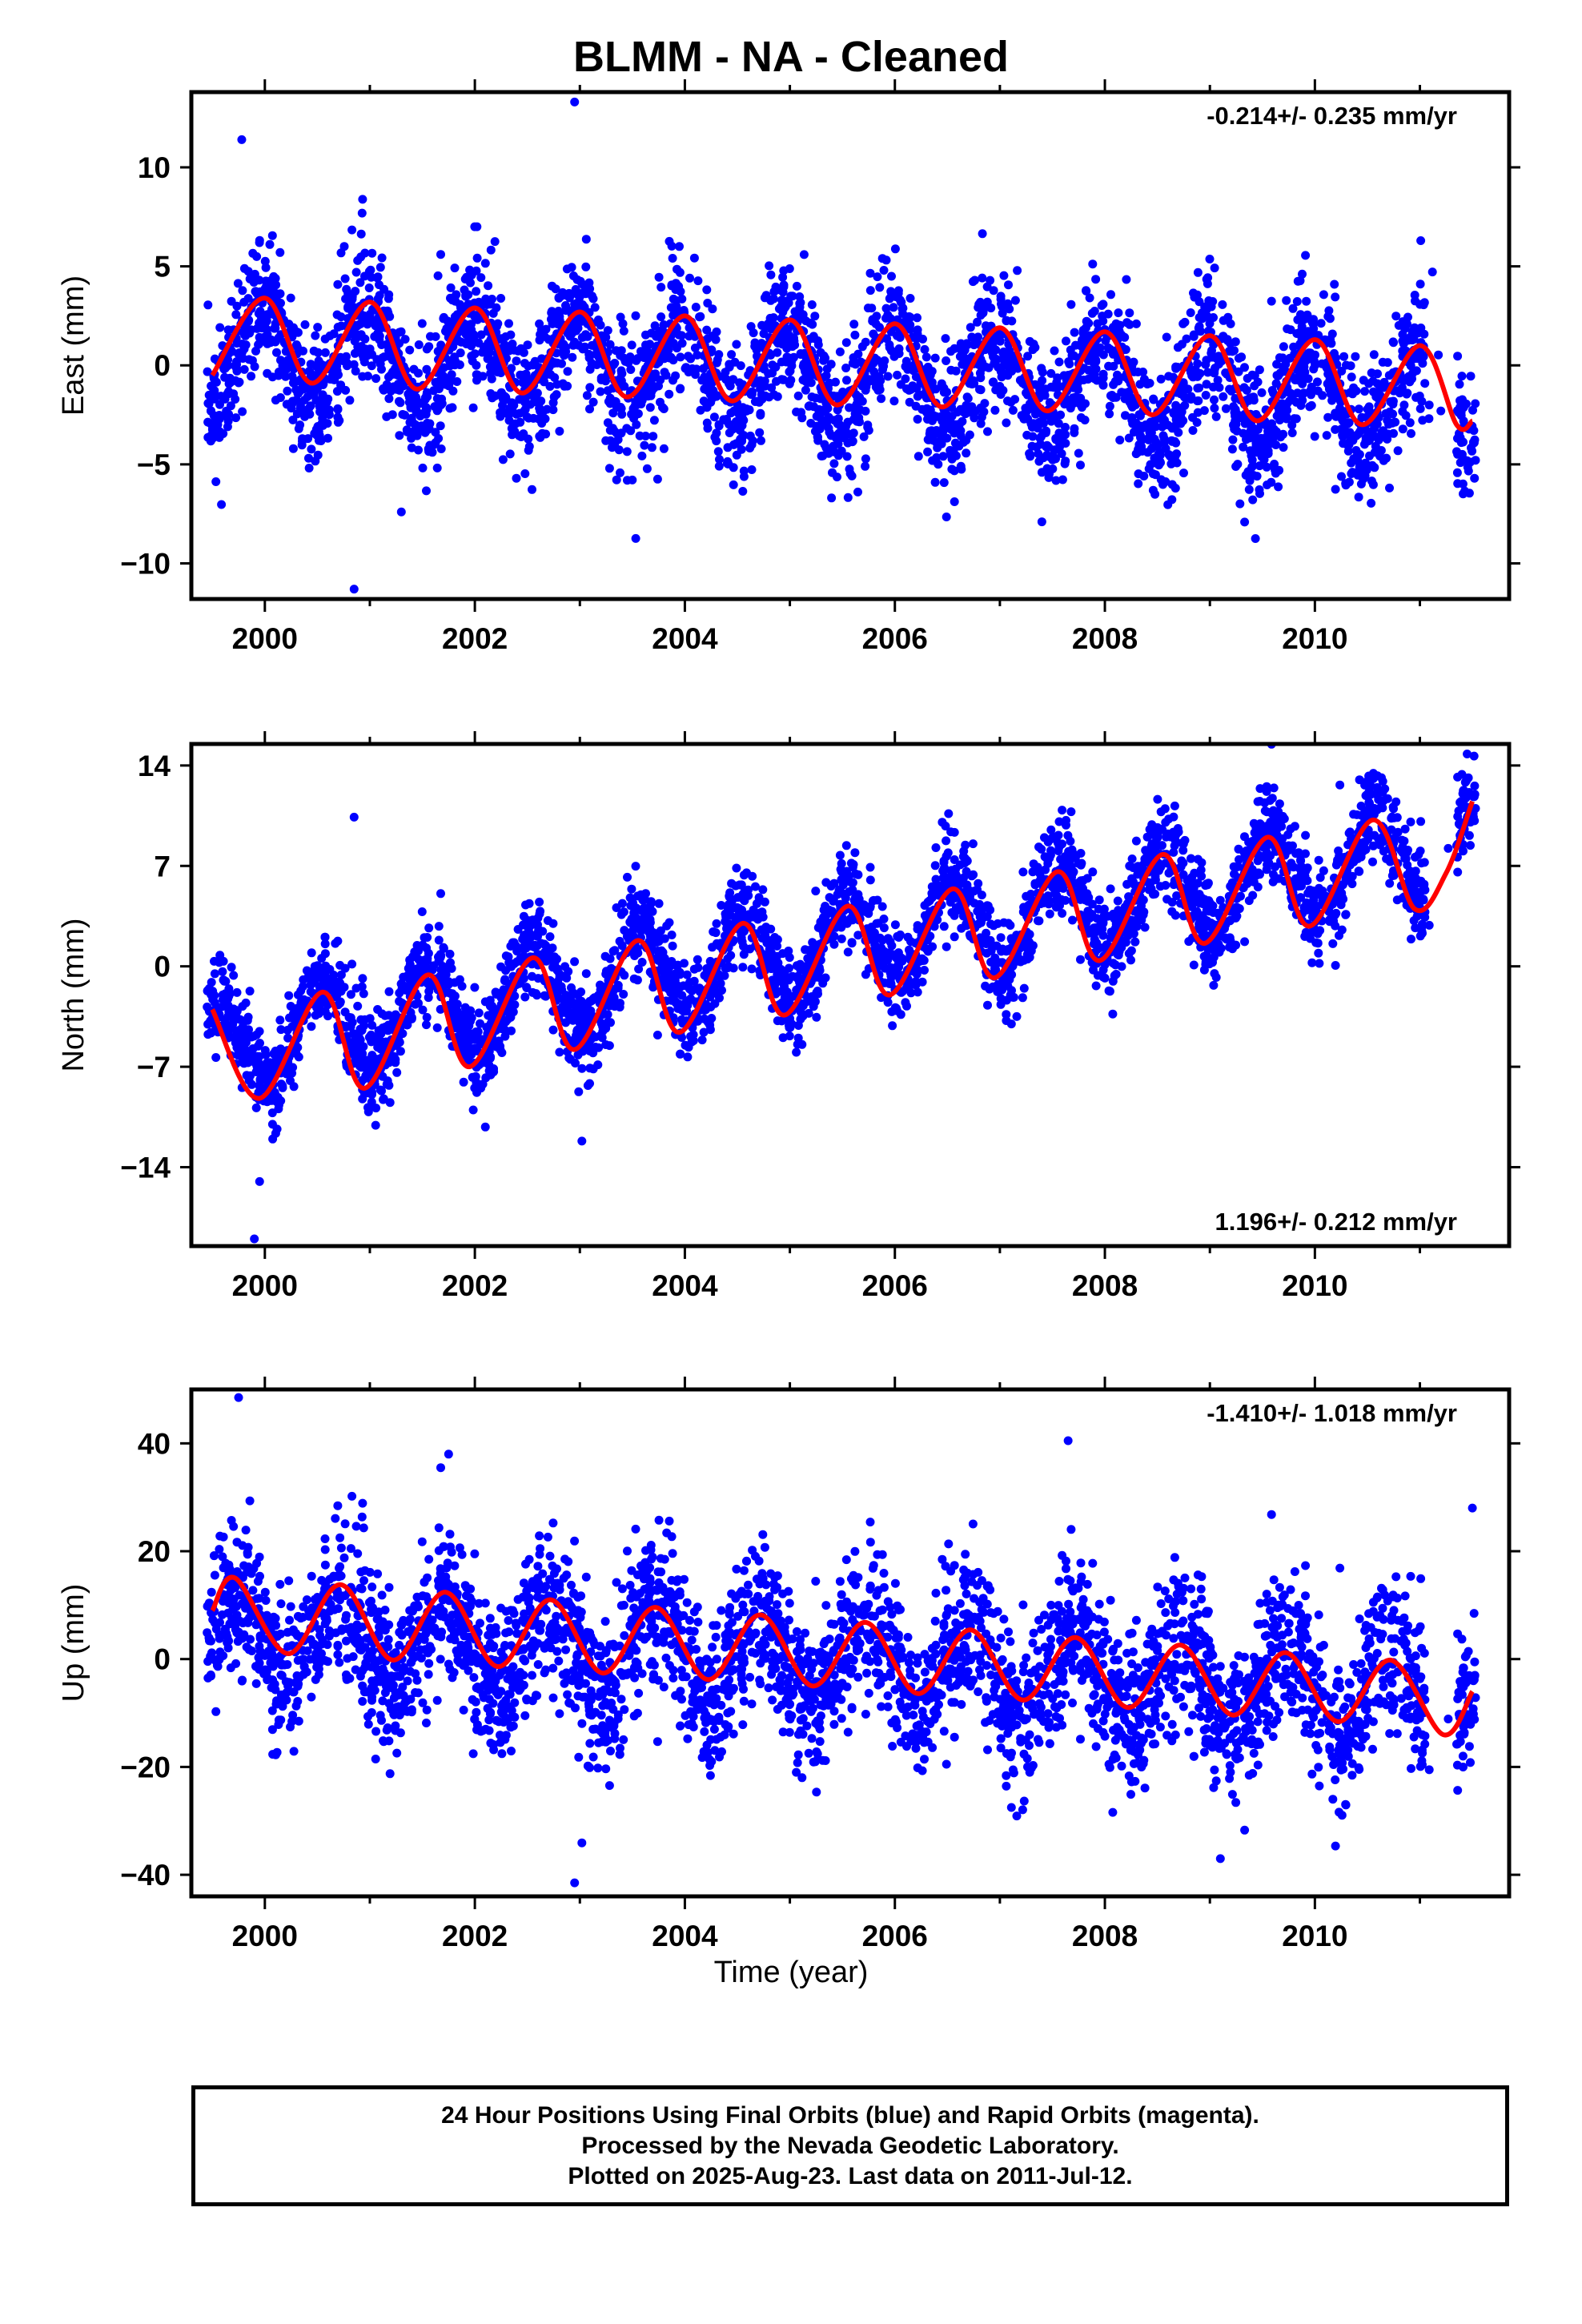 The image size is (1582, 2324). I want to click on data-point-outlier, so click(1041, 522).